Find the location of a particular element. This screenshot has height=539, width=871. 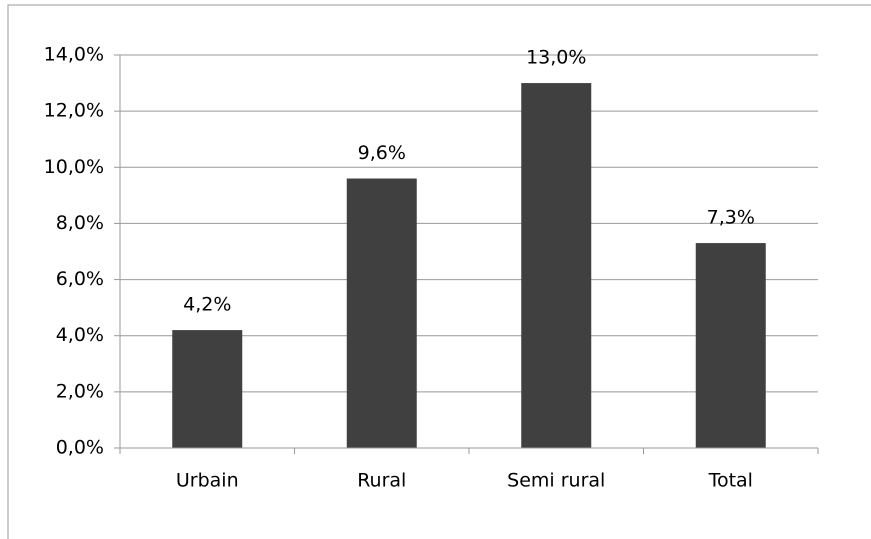

y-tick-label: 4,0% is located at coordinates (80, 335).